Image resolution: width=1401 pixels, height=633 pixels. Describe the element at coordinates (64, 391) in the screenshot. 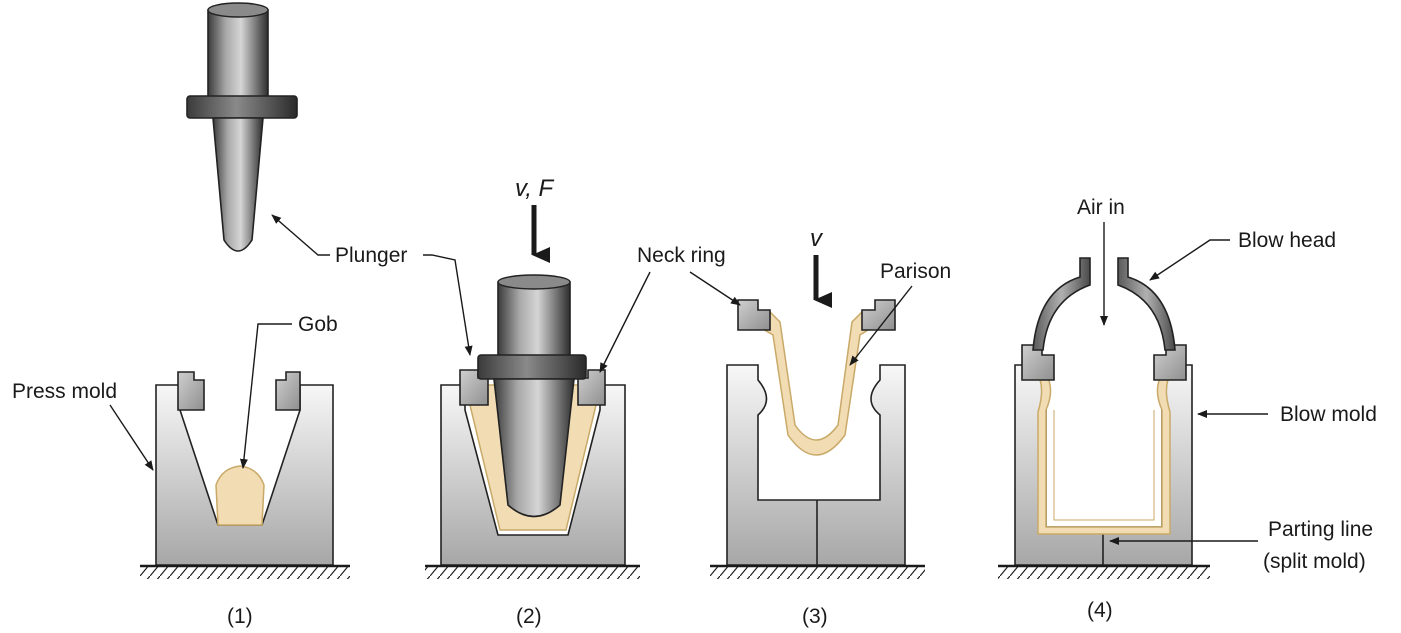

I see `press-mold-label: Press mold` at that location.